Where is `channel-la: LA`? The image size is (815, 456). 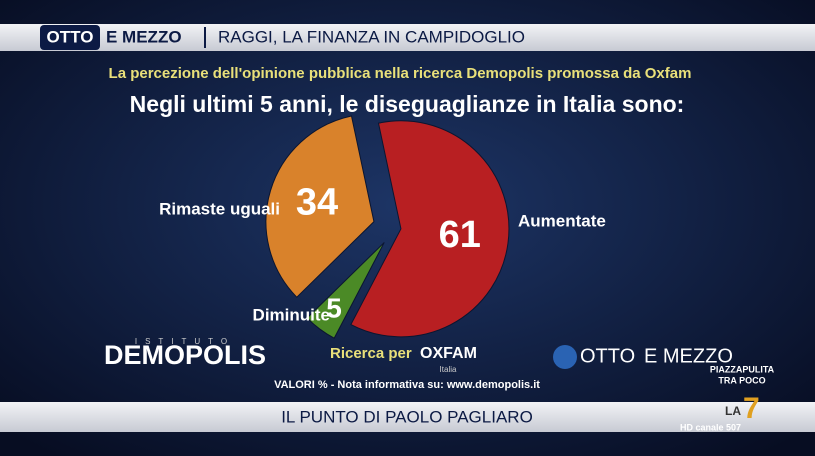 channel-la: LA is located at coordinates (733, 411).